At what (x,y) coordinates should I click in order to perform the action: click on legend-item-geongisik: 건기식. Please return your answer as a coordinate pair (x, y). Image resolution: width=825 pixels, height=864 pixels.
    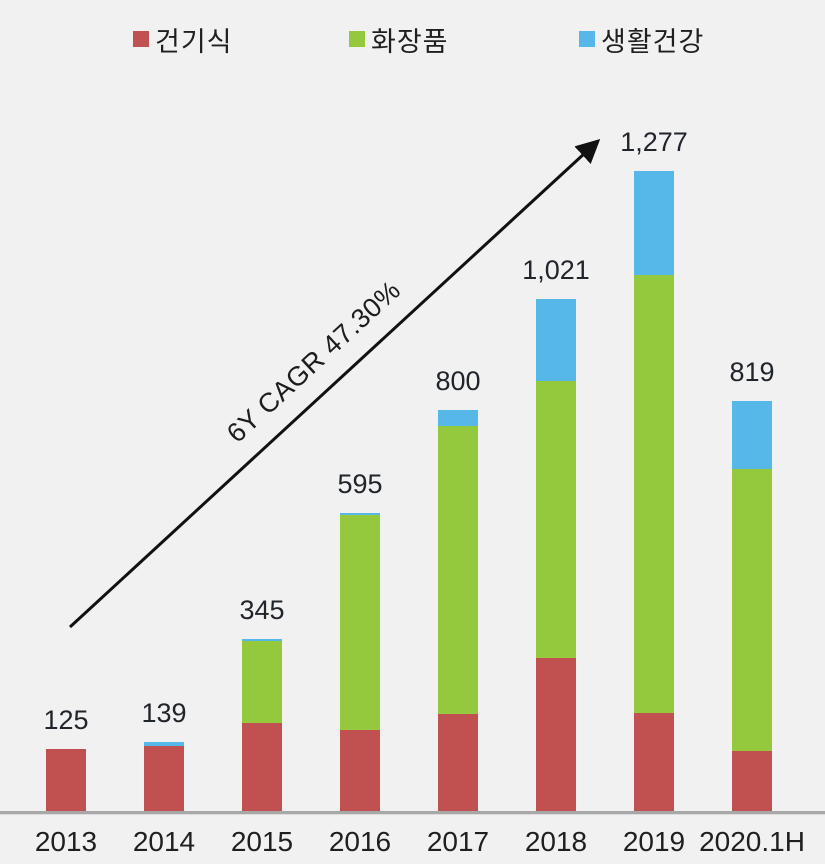
    Looking at the image, I should click on (183, 39).